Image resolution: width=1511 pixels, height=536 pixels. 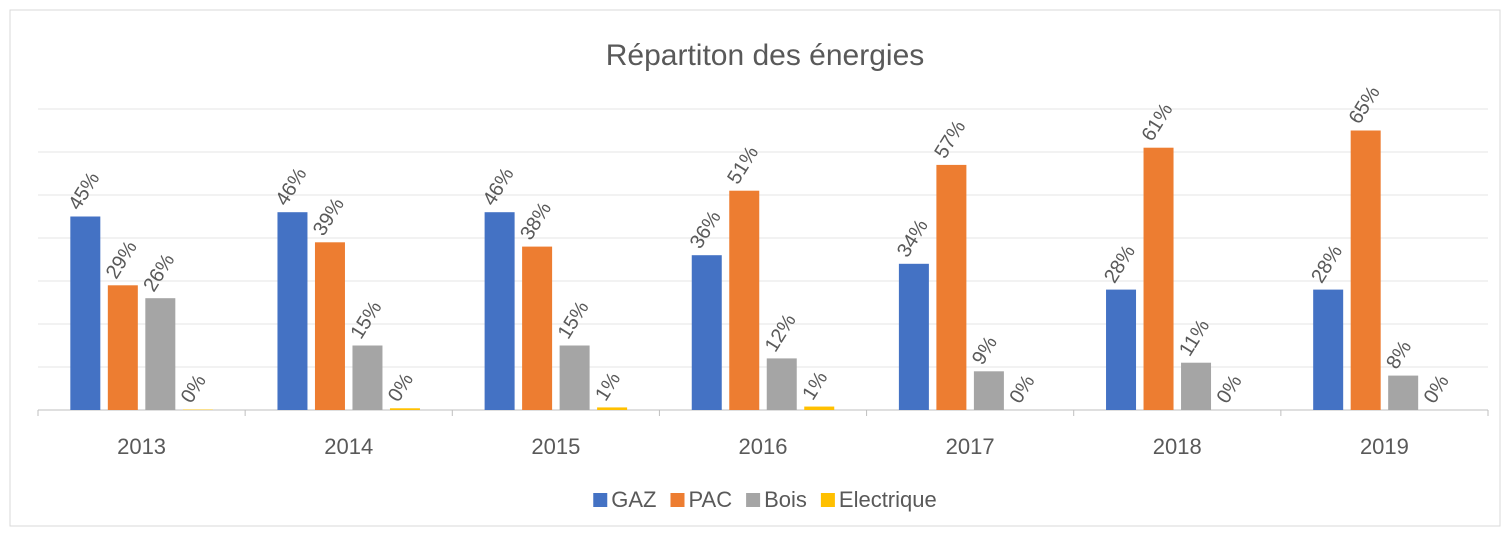 I want to click on x-tick-label: 2013, so click(x=141, y=446).